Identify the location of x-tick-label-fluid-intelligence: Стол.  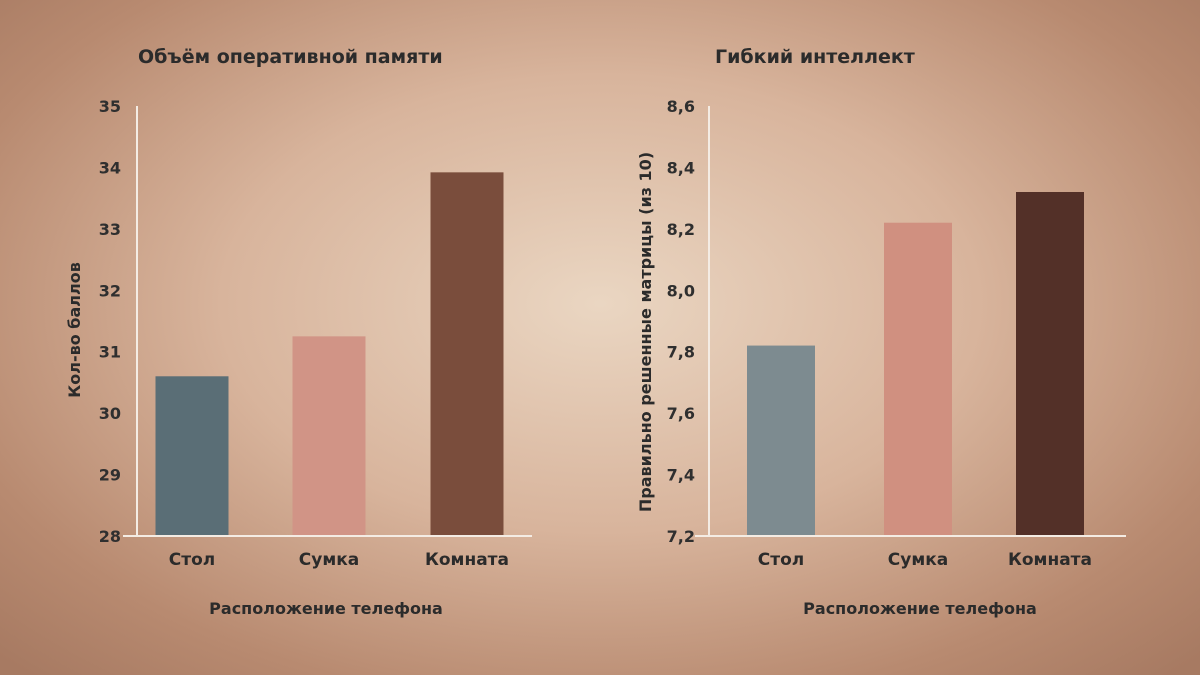
(781, 560).